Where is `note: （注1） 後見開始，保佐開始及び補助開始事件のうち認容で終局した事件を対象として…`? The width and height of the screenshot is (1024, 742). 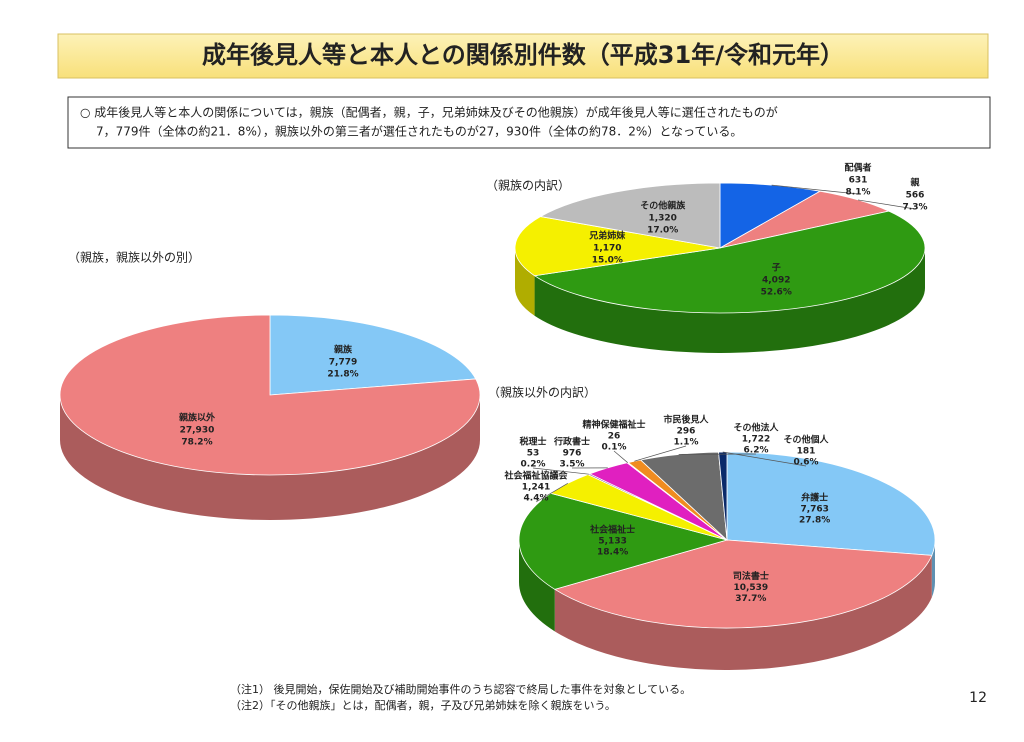
note: （注1） 後見開始，保佐開始及び補助開始事件のうち認容で終局した事件を対象として… is located at coordinates (460, 689).